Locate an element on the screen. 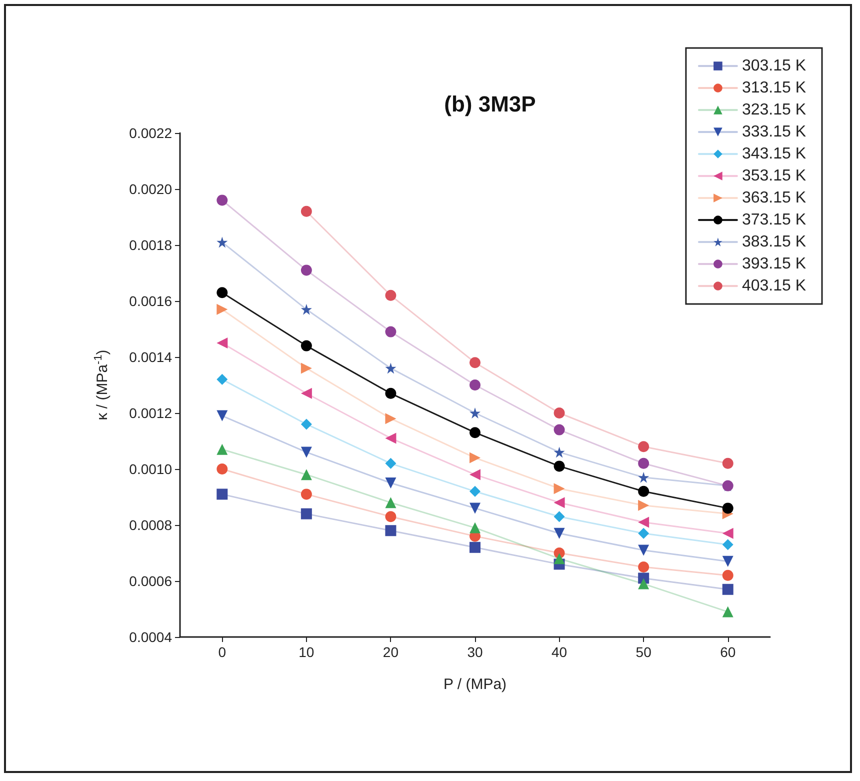 The height and width of the screenshot is (781, 860). legend-label: 333.15 K is located at coordinates (774, 132).